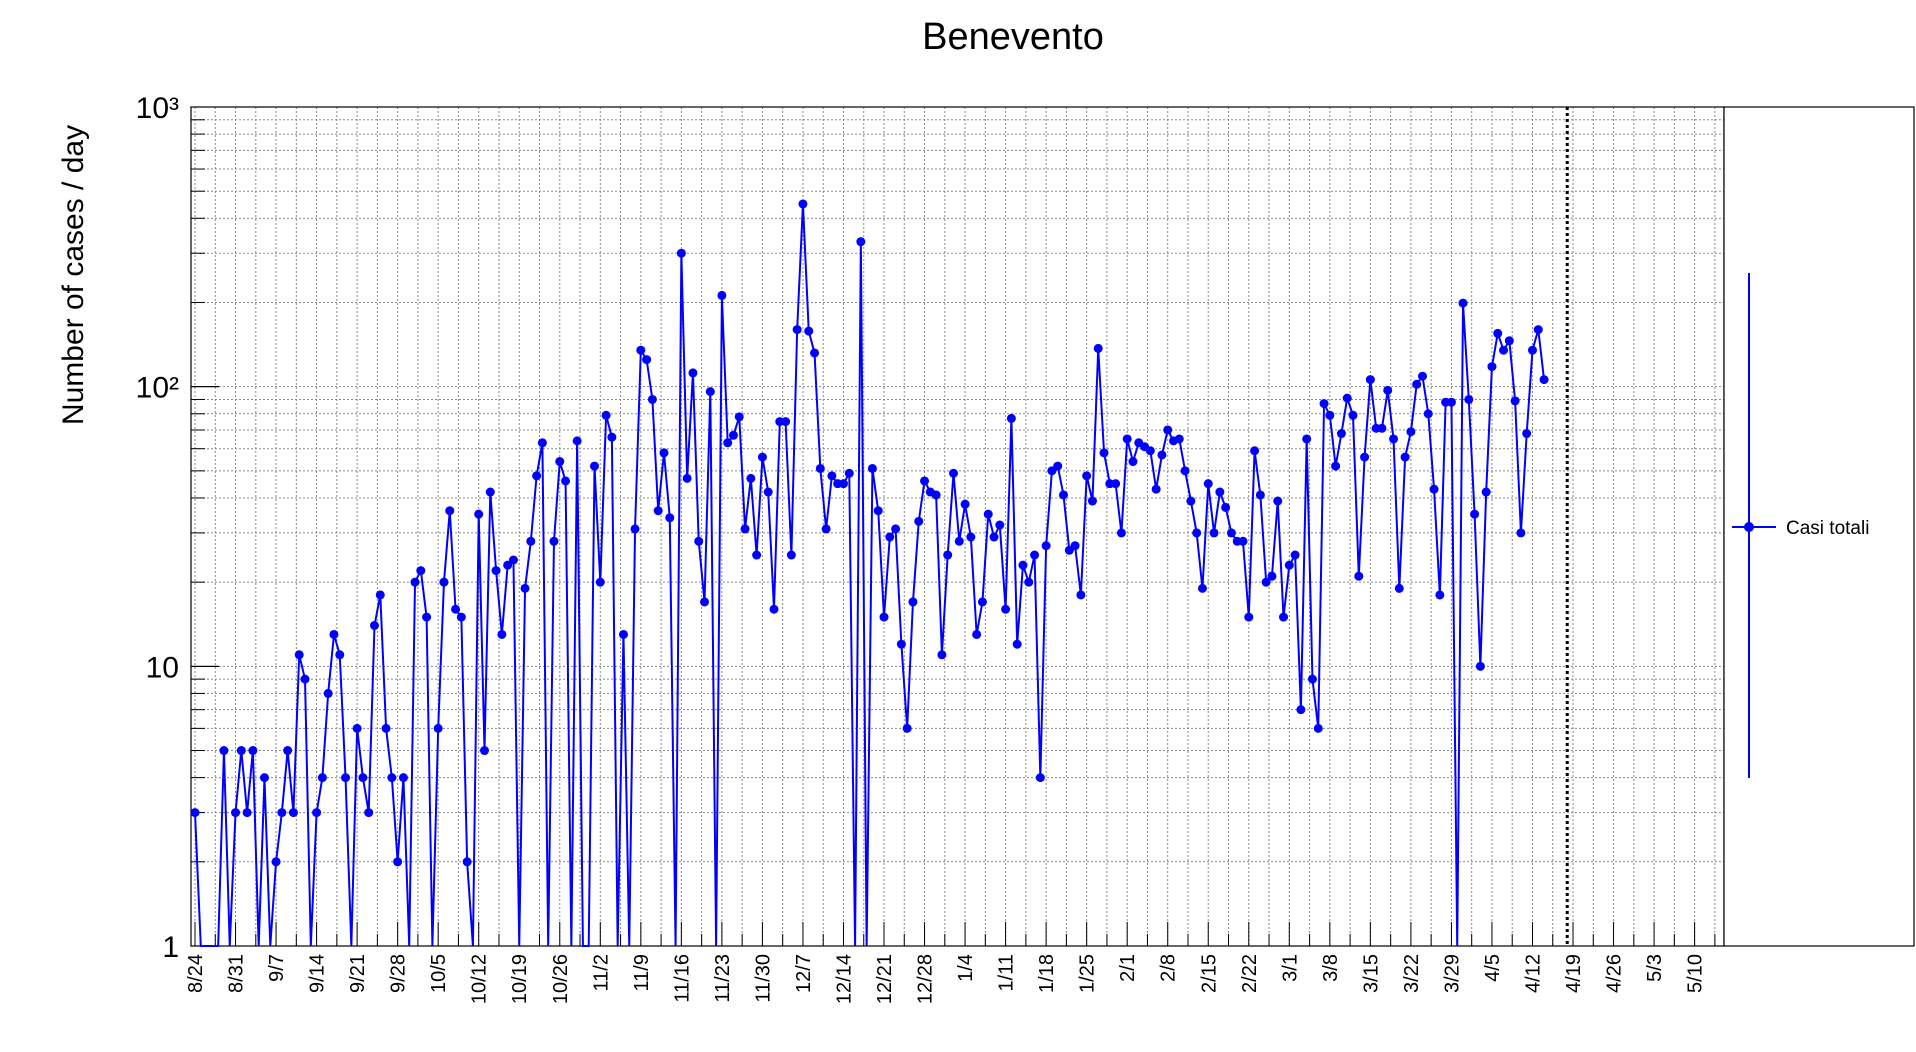  I want to click on x-tick-label: 9/14, so click(318, 973).